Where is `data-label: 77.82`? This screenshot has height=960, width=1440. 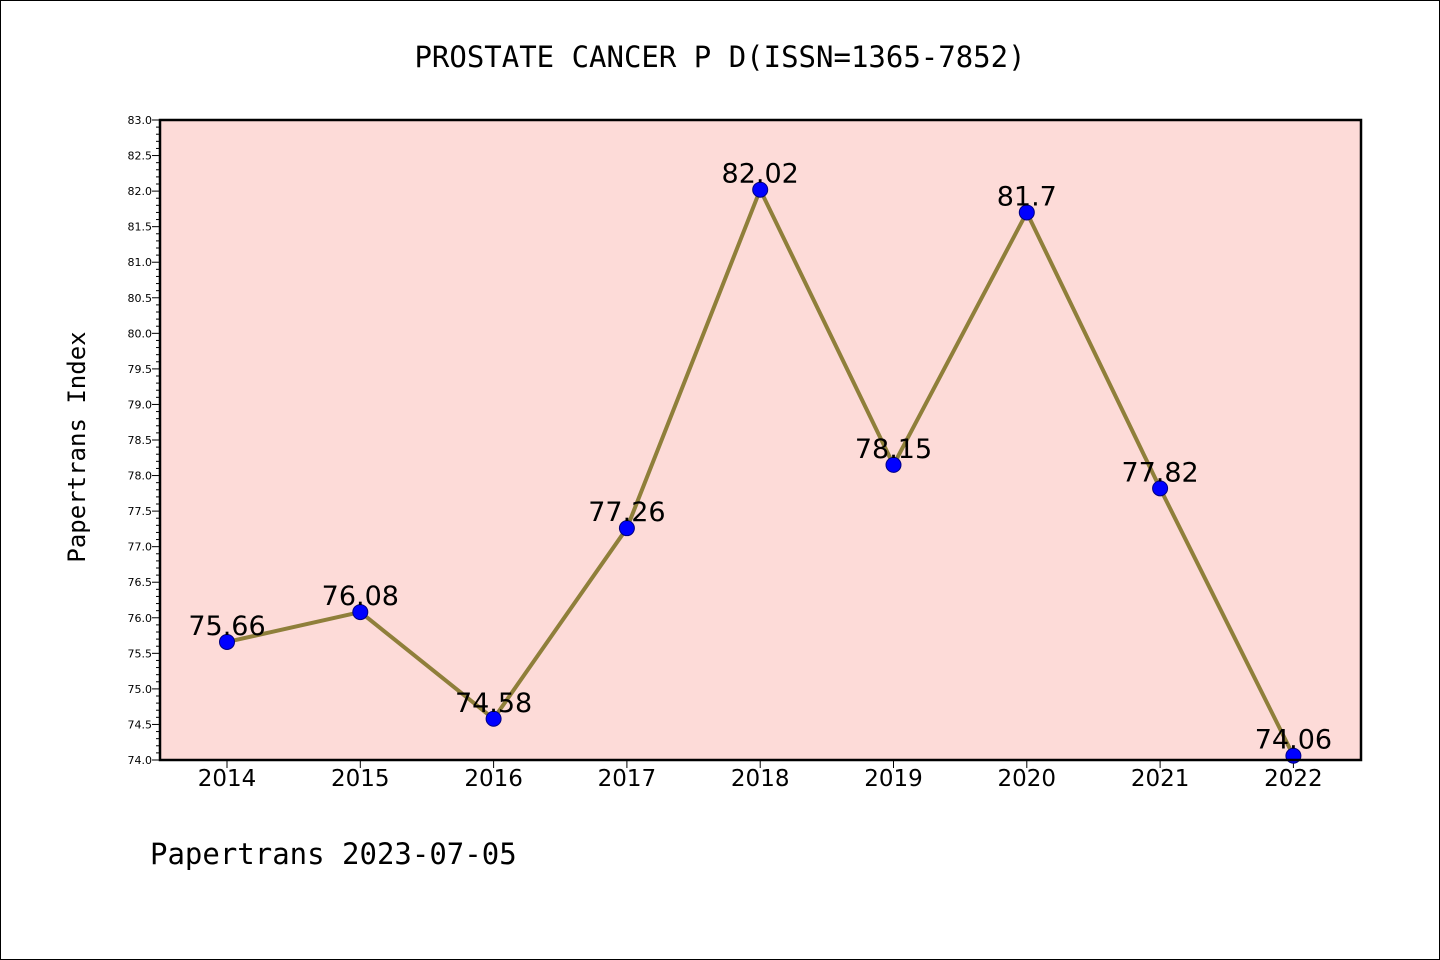 data-label: 77.82 is located at coordinates (1159, 472).